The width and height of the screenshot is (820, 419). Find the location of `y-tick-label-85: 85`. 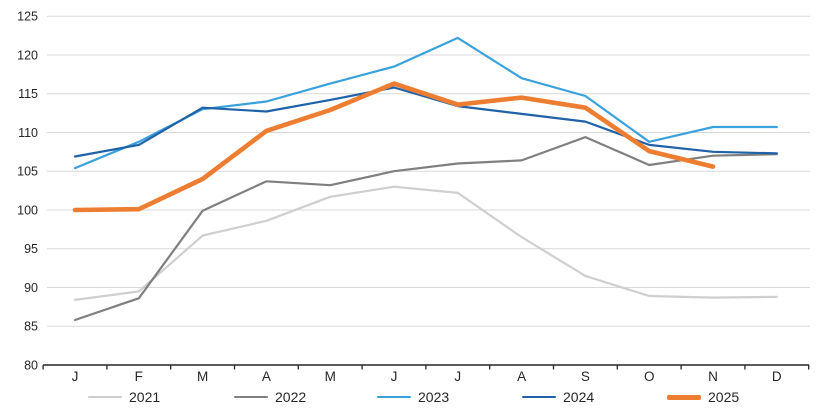

y-tick-label-85: 85 is located at coordinates (31, 327).